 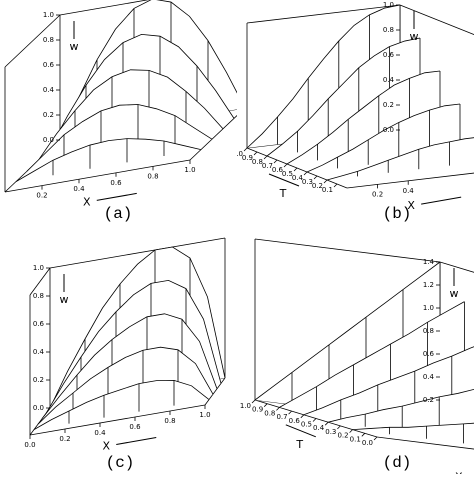 I want to click on t-tick-label: 0.6, so click(x=295, y=421).